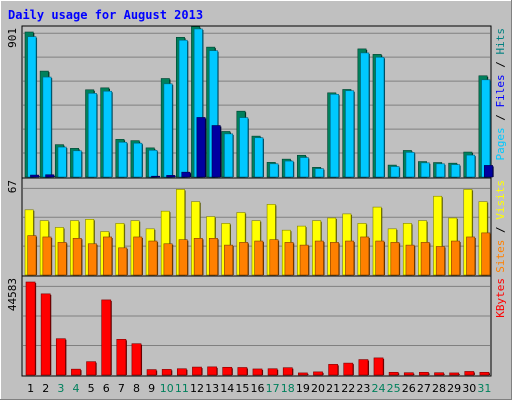  I want to click on day-label-31: 31, so click(484, 388).